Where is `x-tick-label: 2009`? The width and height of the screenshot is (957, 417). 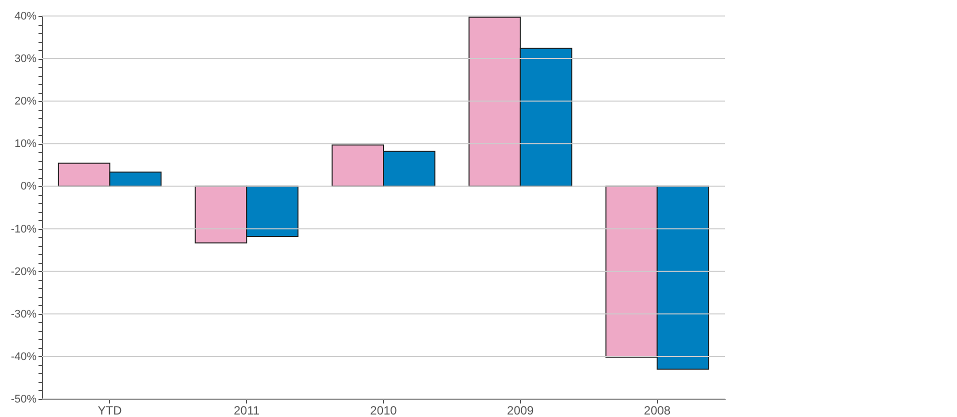
x-tick-label: 2009 is located at coordinates (520, 410).